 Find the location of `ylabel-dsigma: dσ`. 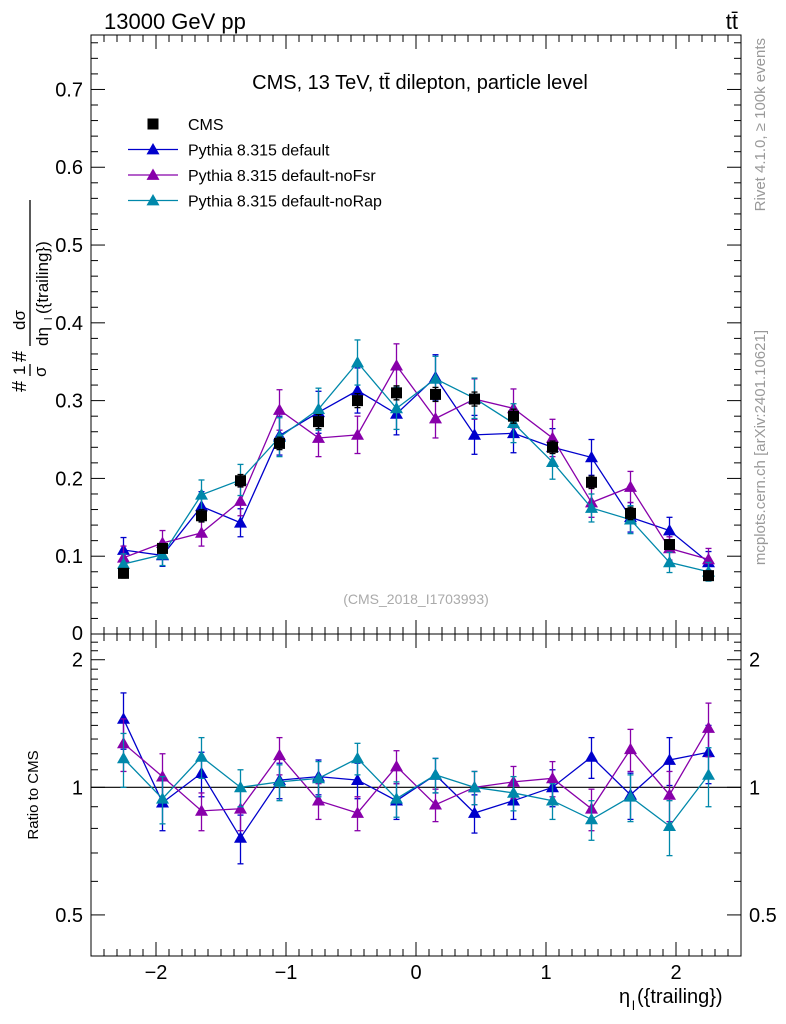

ylabel-dsigma: dσ is located at coordinates (19, 320).